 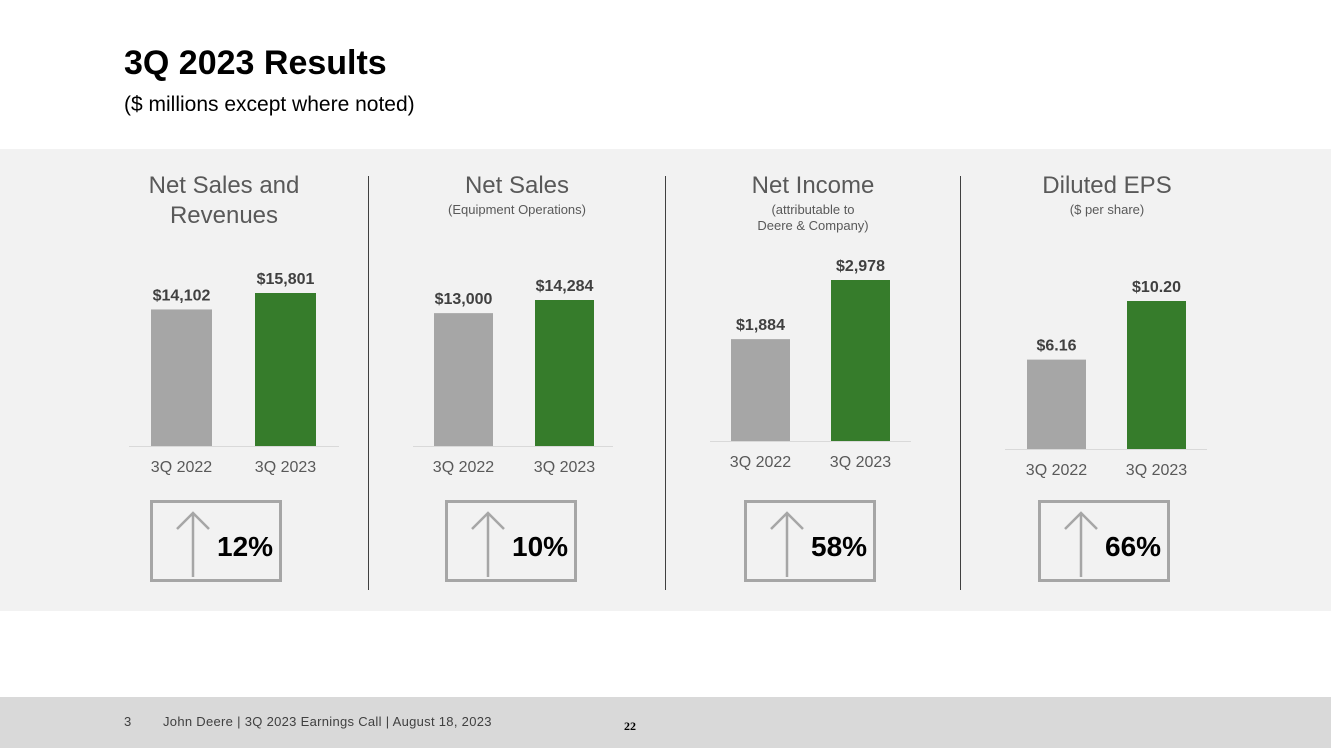 What do you see at coordinates (234, 373) in the screenshot?
I see `bar-chart: $14,102 3Q 2022 $15,801 3Q 2023` at bounding box center [234, 373].